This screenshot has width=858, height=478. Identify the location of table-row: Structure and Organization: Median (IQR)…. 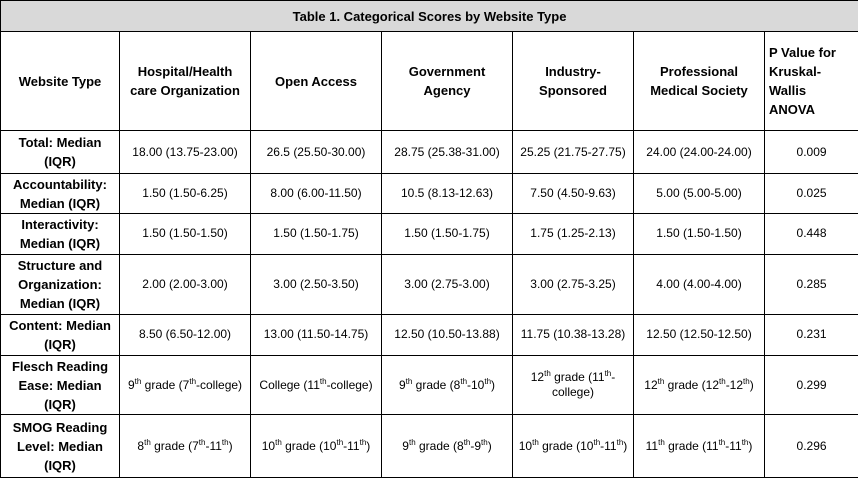
(429, 284).